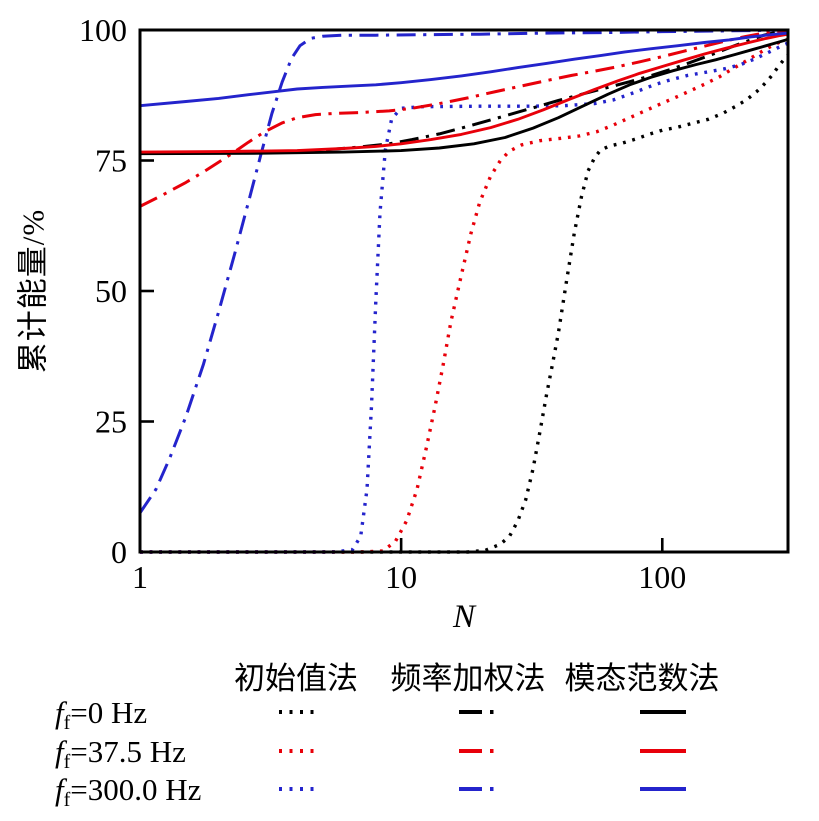  What do you see at coordinates (464, 617) in the screenshot?
I see `x-axis-title: N` at bounding box center [464, 617].